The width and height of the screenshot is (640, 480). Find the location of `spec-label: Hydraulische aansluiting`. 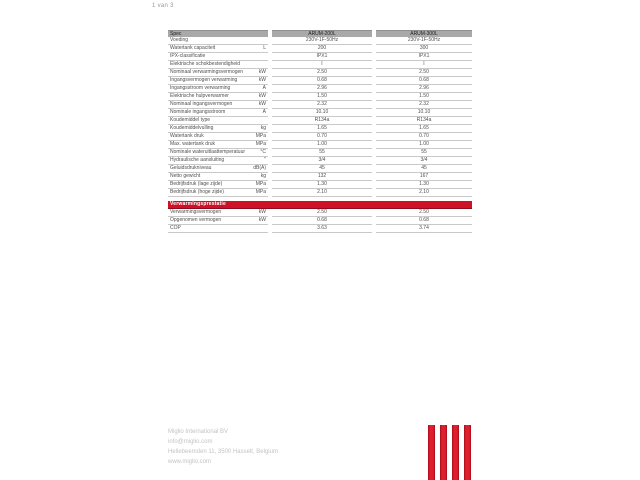

spec-label: Hydraulische aansluiting is located at coordinates (197, 160).